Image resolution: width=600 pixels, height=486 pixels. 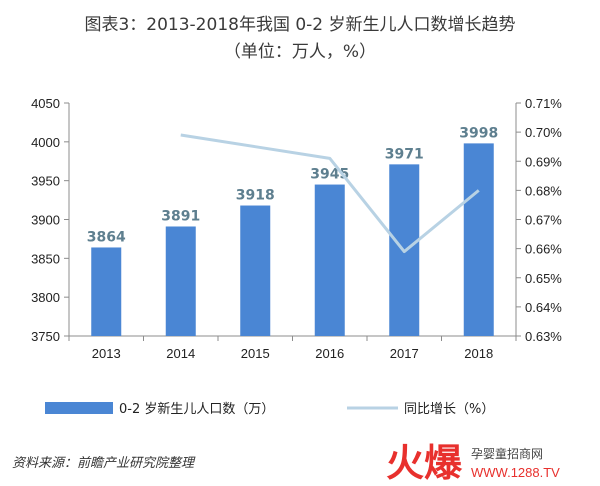 What do you see at coordinates (543, 249) in the screenshot?
I see `right-tick-label: 0.66%` at bounding box center [543, 249].